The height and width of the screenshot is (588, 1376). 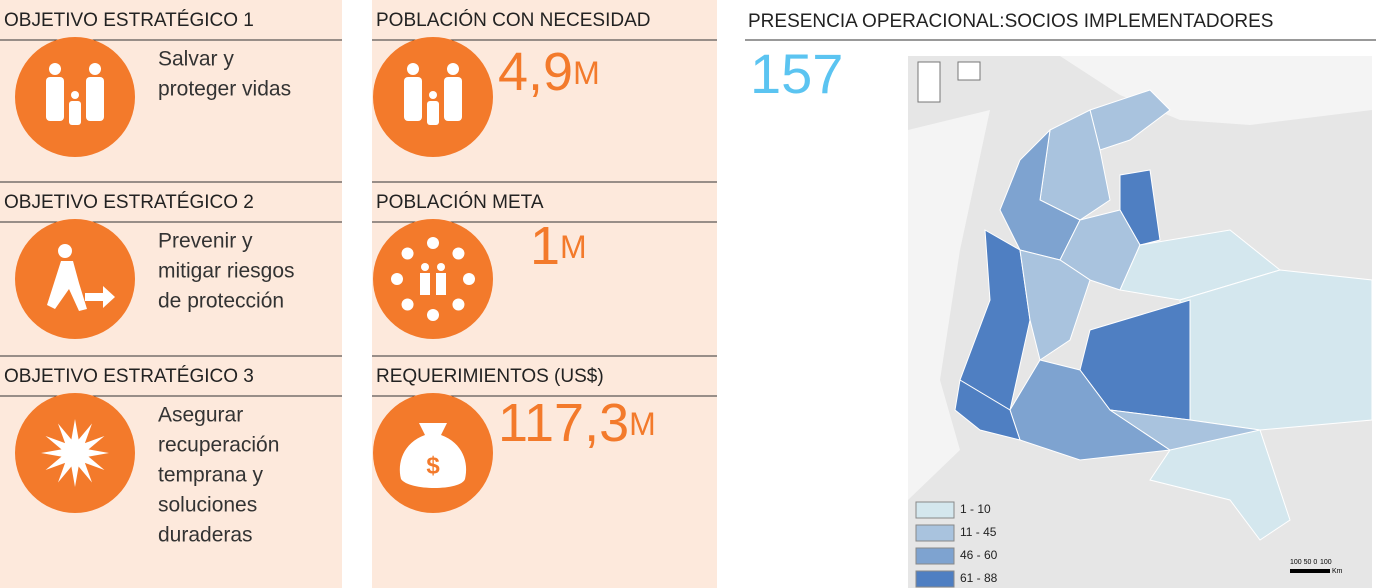 What do you see at coordinates (200, 415) in the screenshot?
I see `objective-text: Asegurar` at bounding box center [200, 415].